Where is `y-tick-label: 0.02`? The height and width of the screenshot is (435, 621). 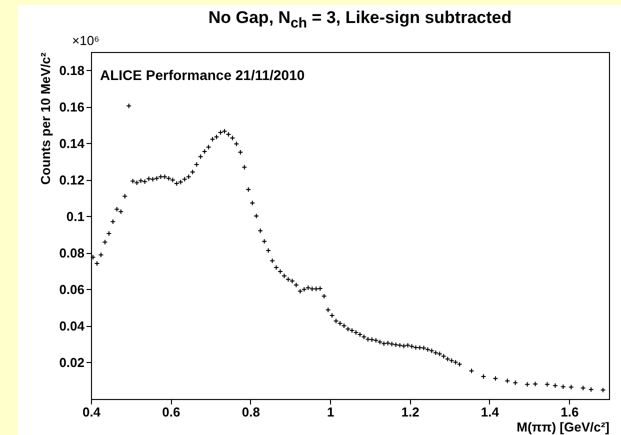 y-tick-label: 0.02 is located at coordinates (71, 362).